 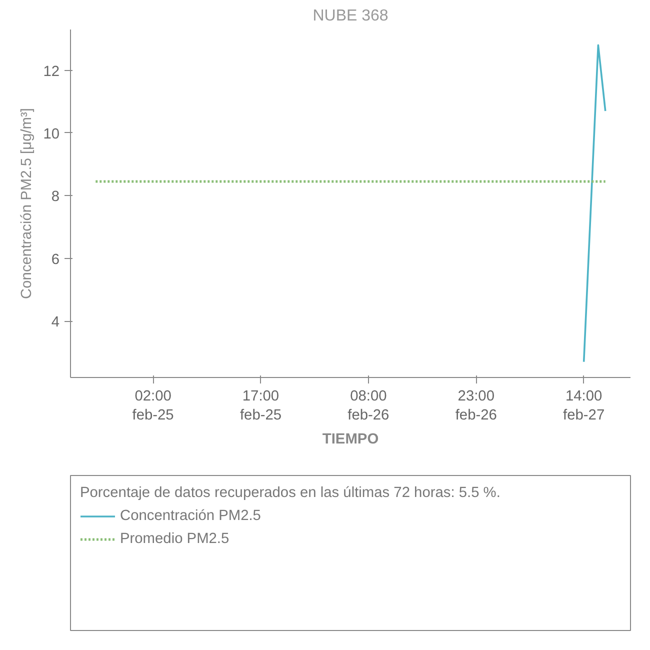 What do you see at coordinates (55, 260) in the screenshot?
I see `y-tick-label: 6` at bounding box center [55, 260].